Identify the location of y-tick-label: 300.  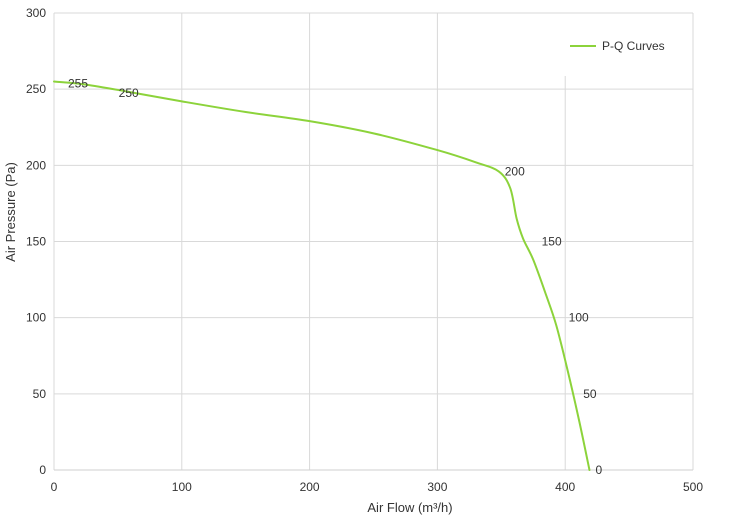
(36, 13).